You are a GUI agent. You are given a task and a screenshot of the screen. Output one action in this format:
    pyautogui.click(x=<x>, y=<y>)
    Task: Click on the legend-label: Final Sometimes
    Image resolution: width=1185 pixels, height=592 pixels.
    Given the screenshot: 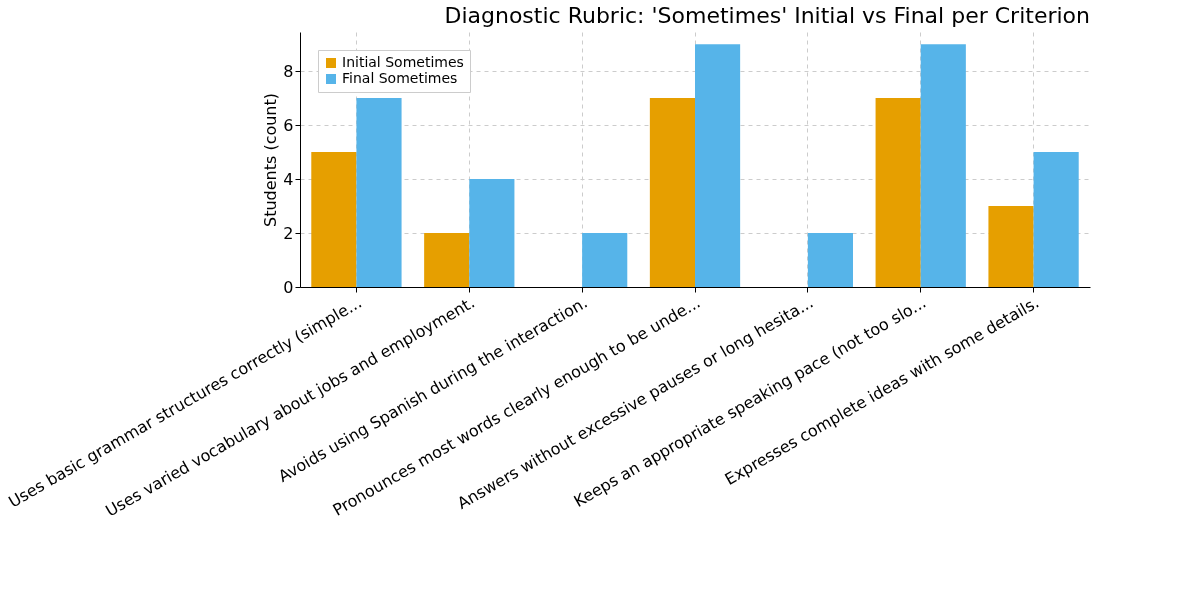 What is the action you would take?
    pyautogui.click(x=400, y=78)
    